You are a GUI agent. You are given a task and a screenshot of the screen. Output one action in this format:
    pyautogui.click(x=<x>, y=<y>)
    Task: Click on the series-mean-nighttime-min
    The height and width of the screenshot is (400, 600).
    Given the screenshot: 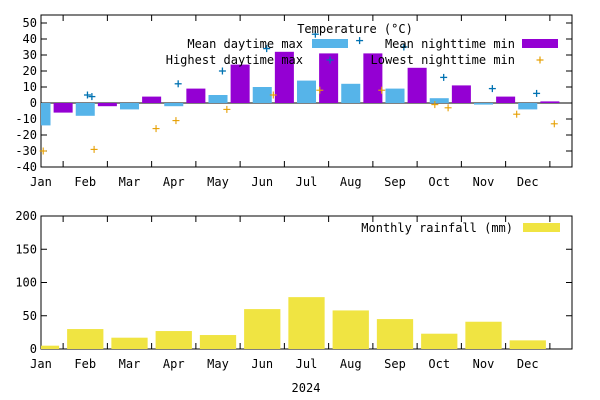 What is the action you would take?
    pyautogui.click(x=306, y=82)
    